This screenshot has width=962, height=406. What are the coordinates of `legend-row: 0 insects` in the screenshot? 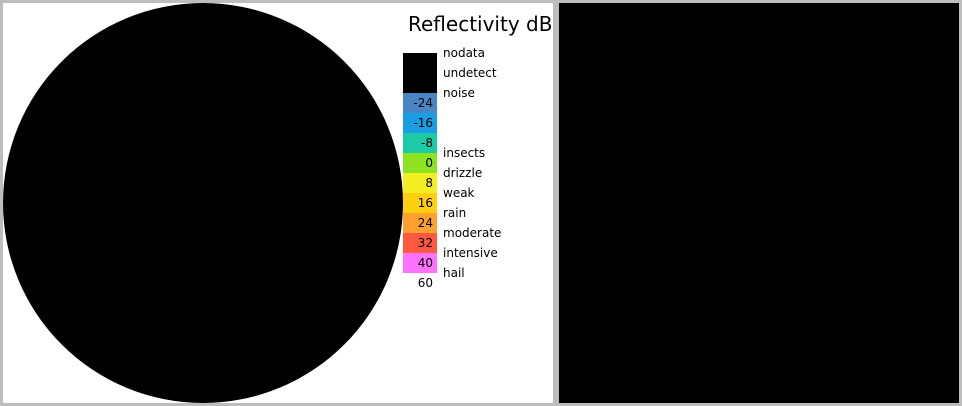 It's located at (478, 159).